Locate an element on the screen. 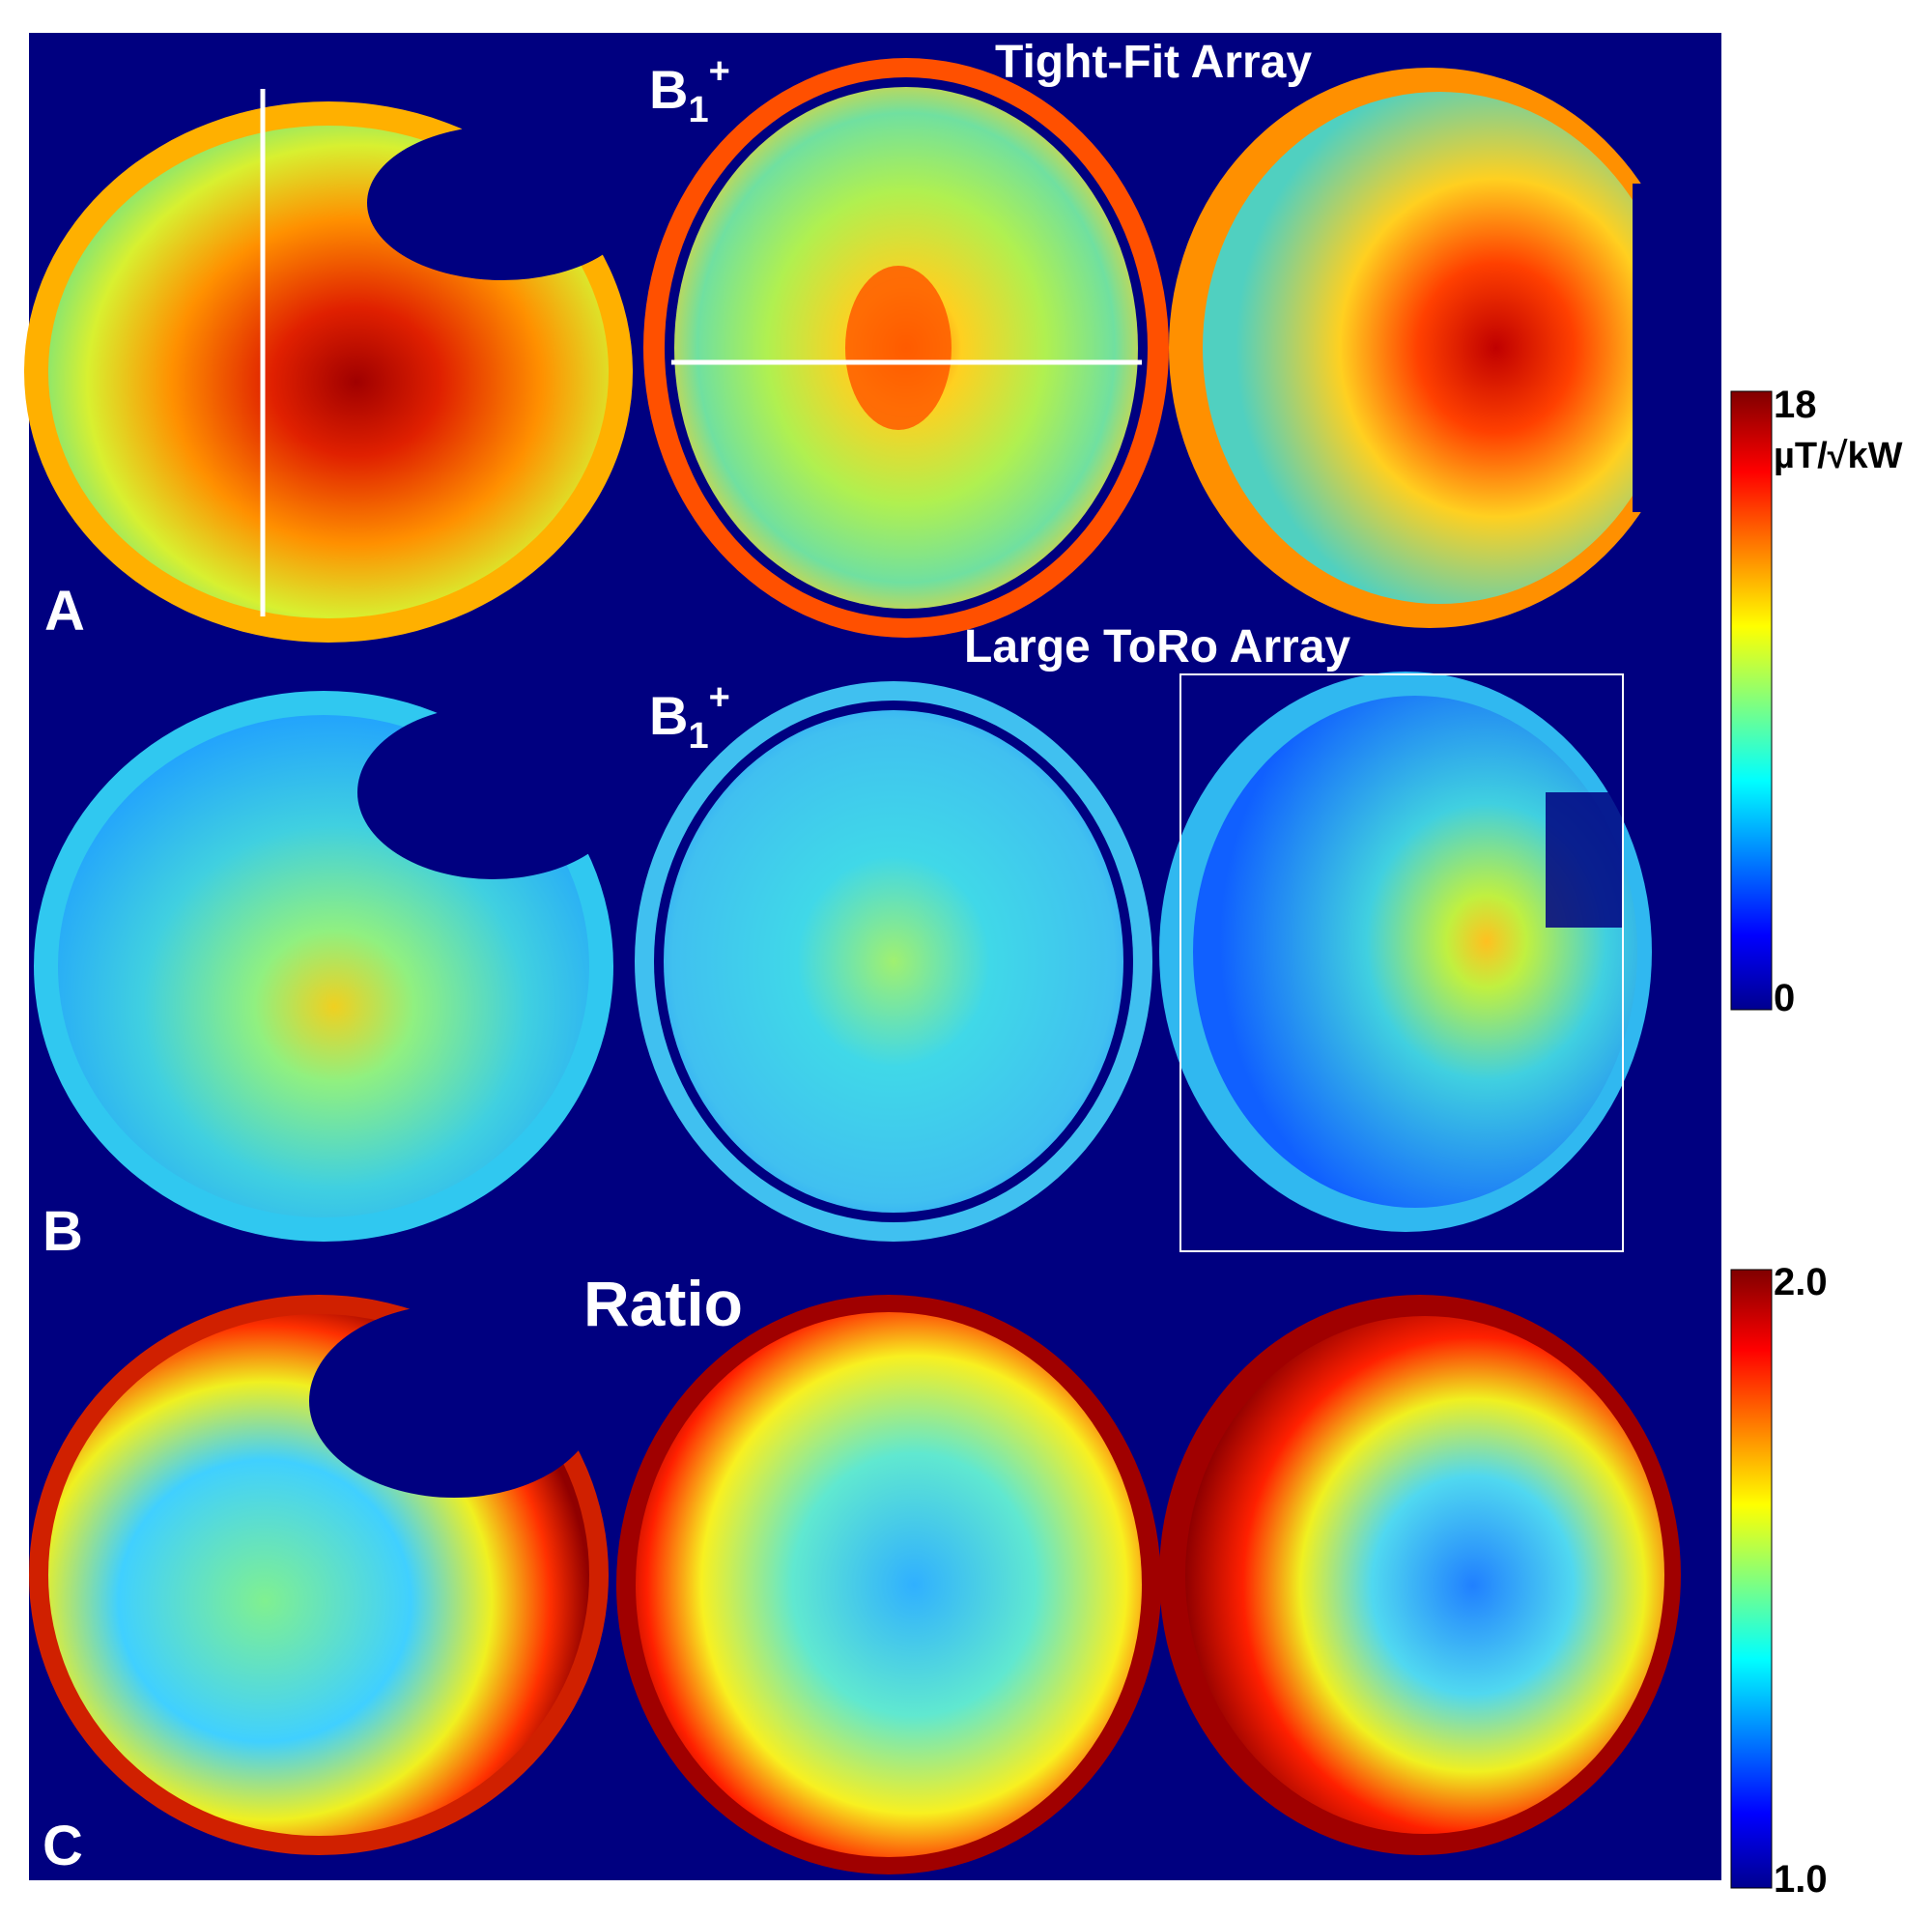  b1-colorbar: 18 µT/√kW 0 is located at coordinates (1816, 701).